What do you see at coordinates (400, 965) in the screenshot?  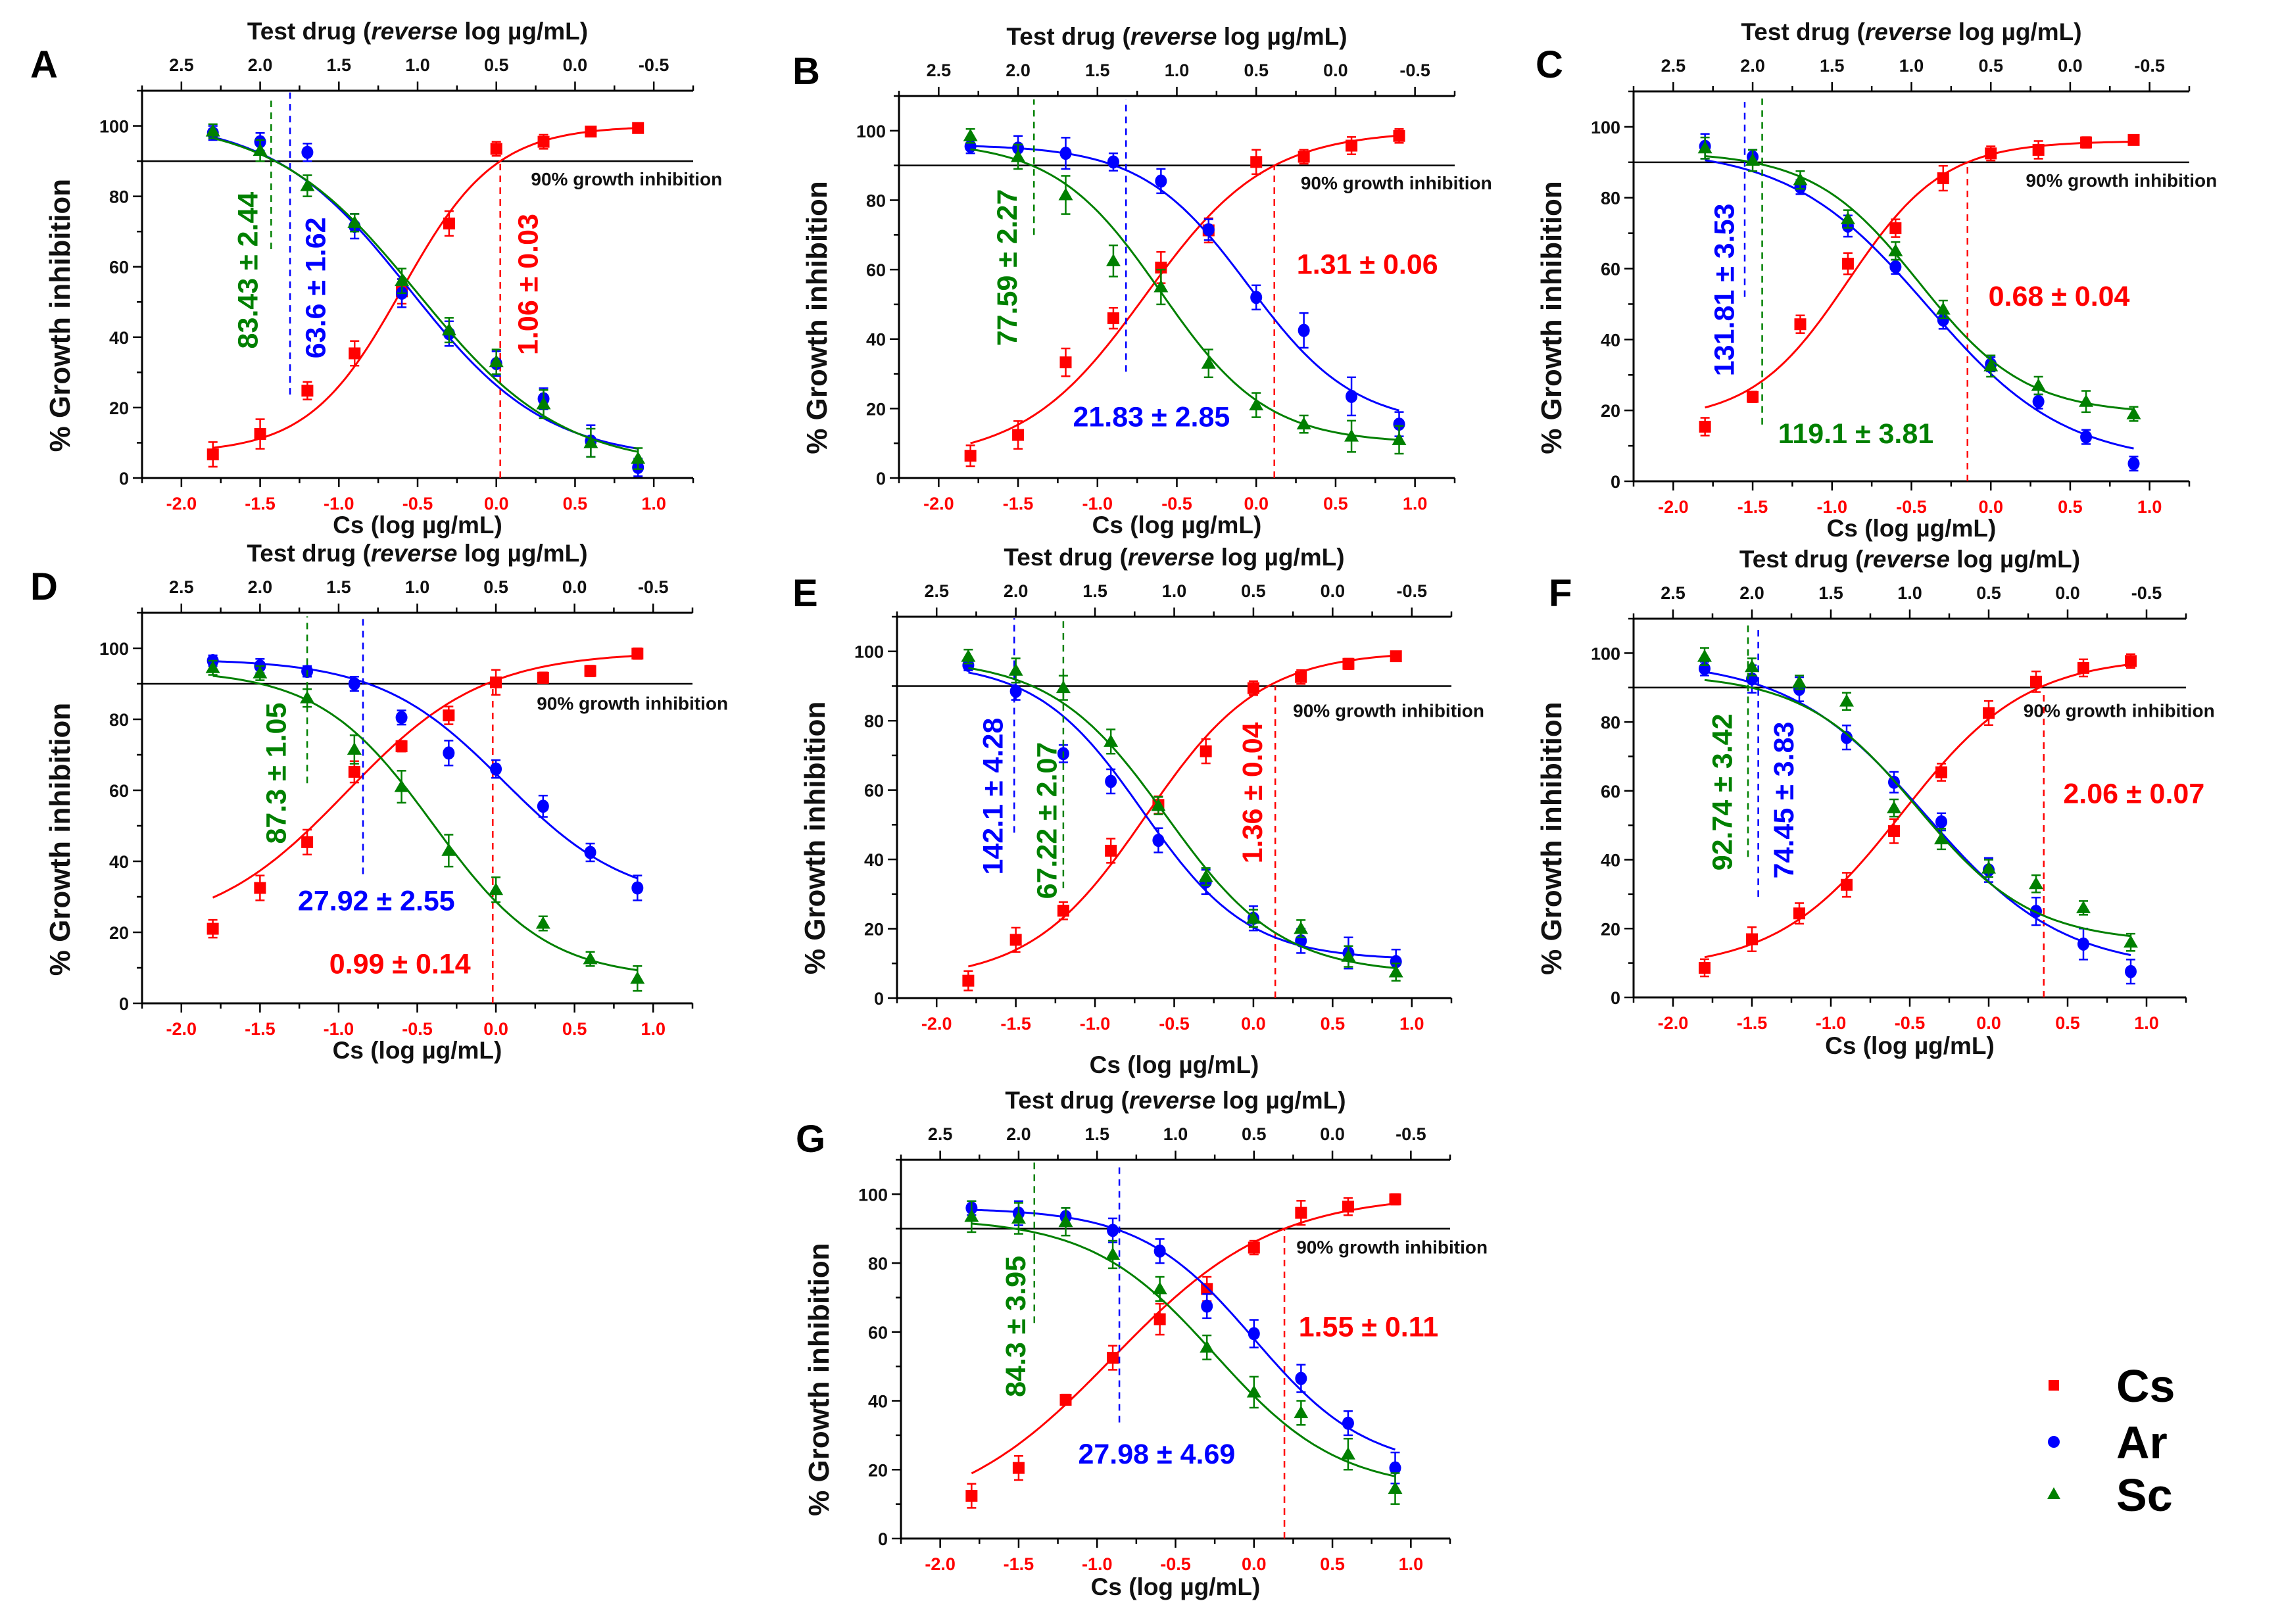 I see `ec90-annotation-cs: 0.99 ± 0.14` at bounding box center [400, 965].